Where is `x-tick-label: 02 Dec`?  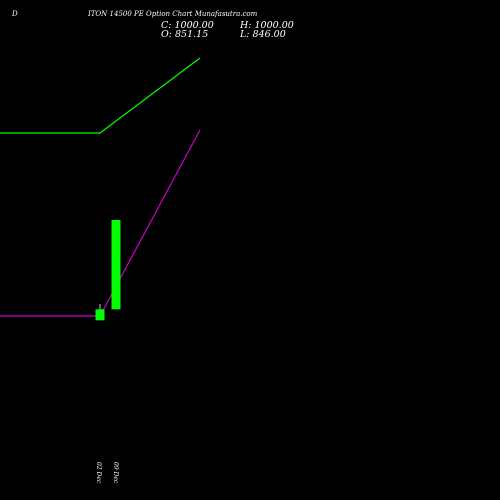
x-tick-label: 02 Dec is located at coordinates (98, 473).